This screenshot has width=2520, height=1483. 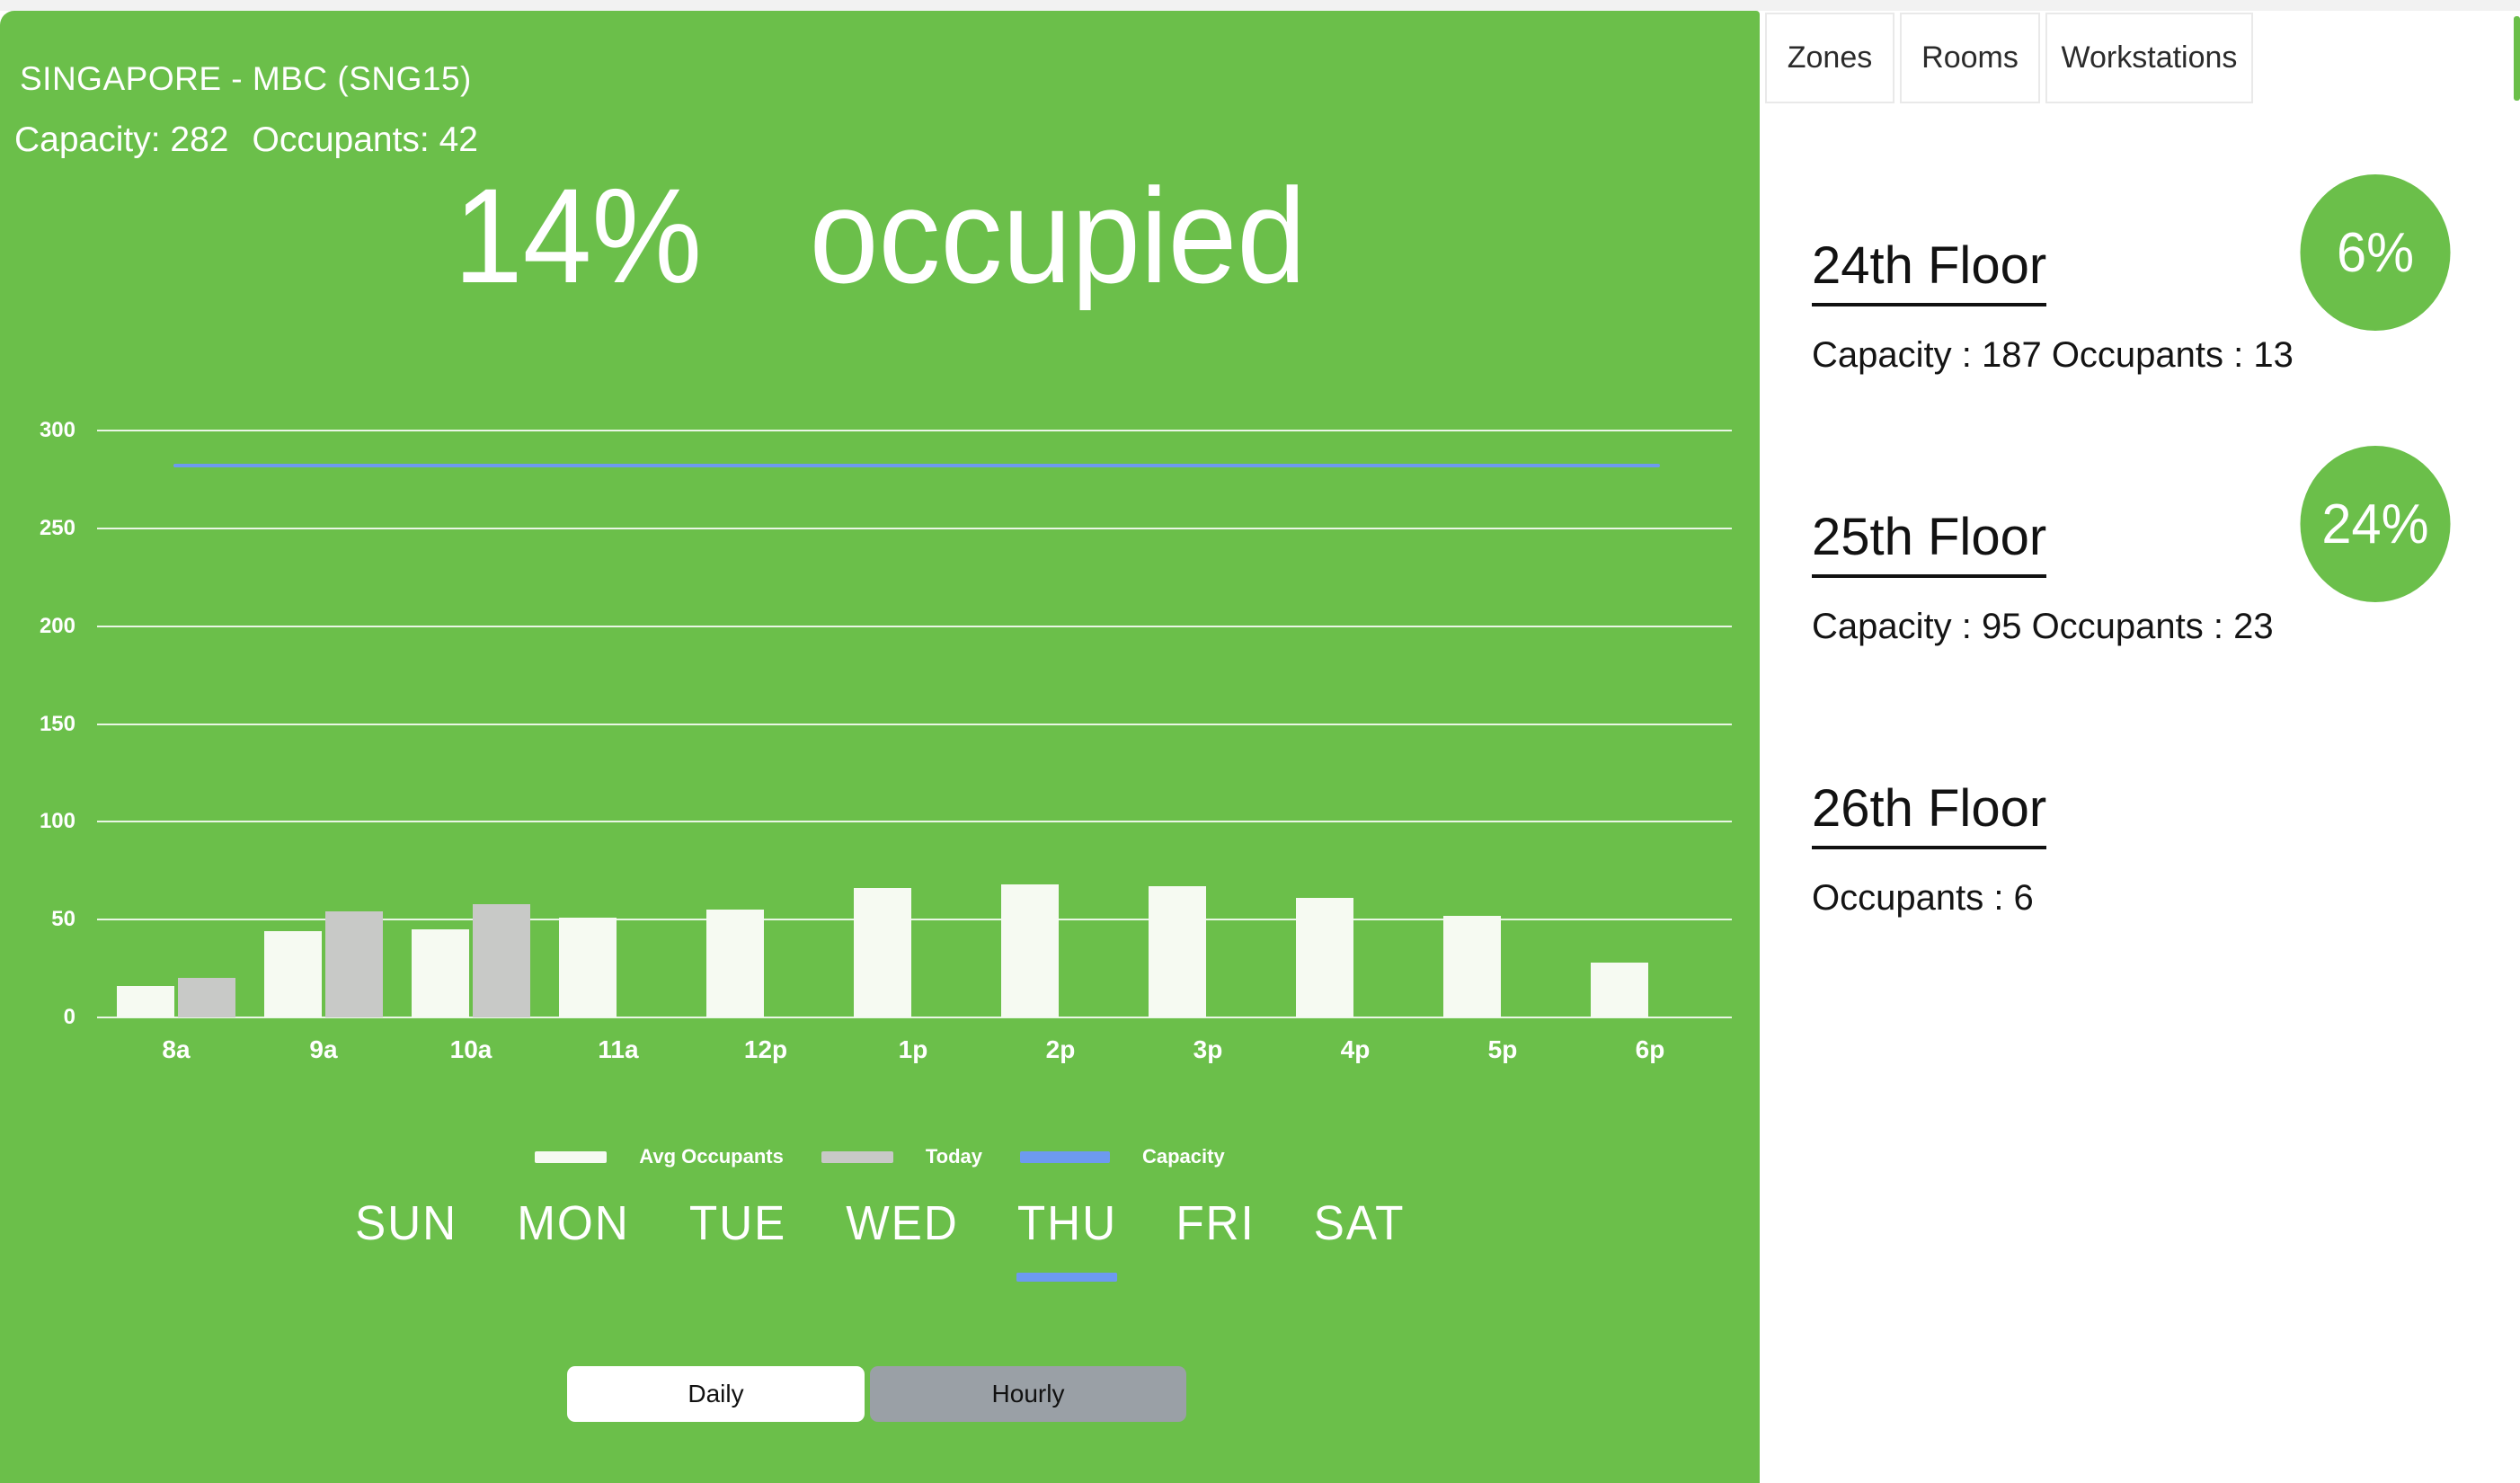 What do you see at coordinates (735, 964) in the screenshot?
I see `bar-avg-12p` at bounding box center [735, 964].